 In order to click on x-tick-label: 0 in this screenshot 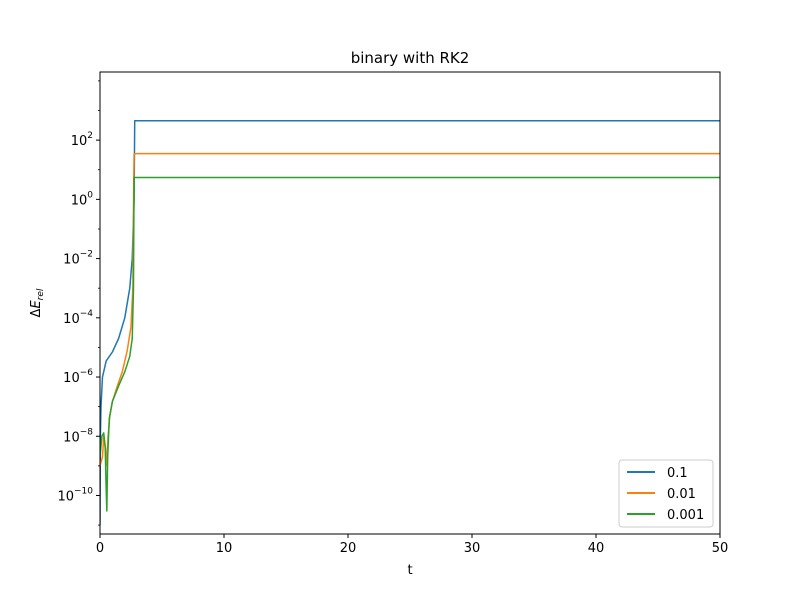, I will do `click(100, 548)`.